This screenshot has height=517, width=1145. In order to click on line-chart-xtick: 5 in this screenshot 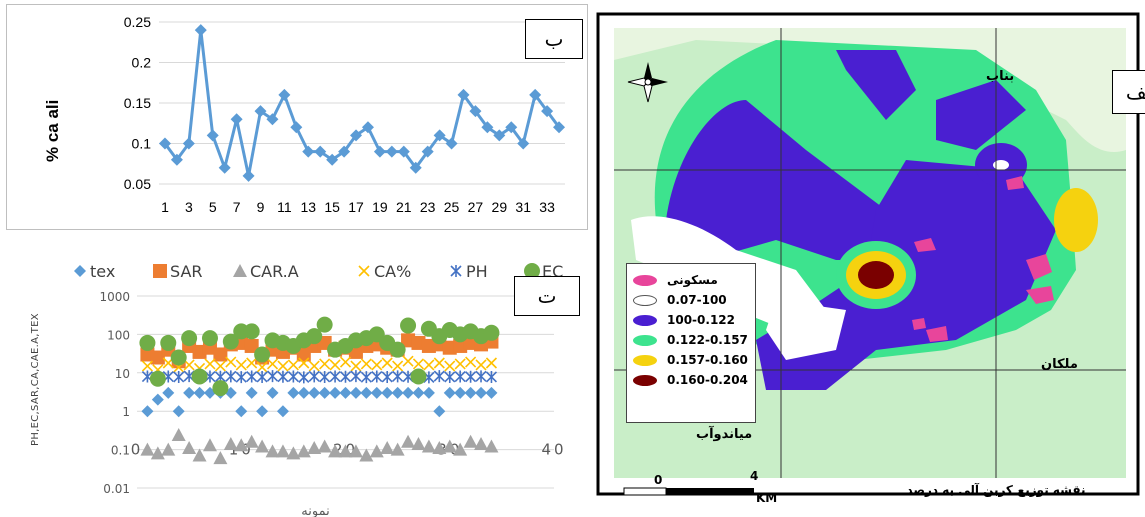, I will do `click(213, 207)`.